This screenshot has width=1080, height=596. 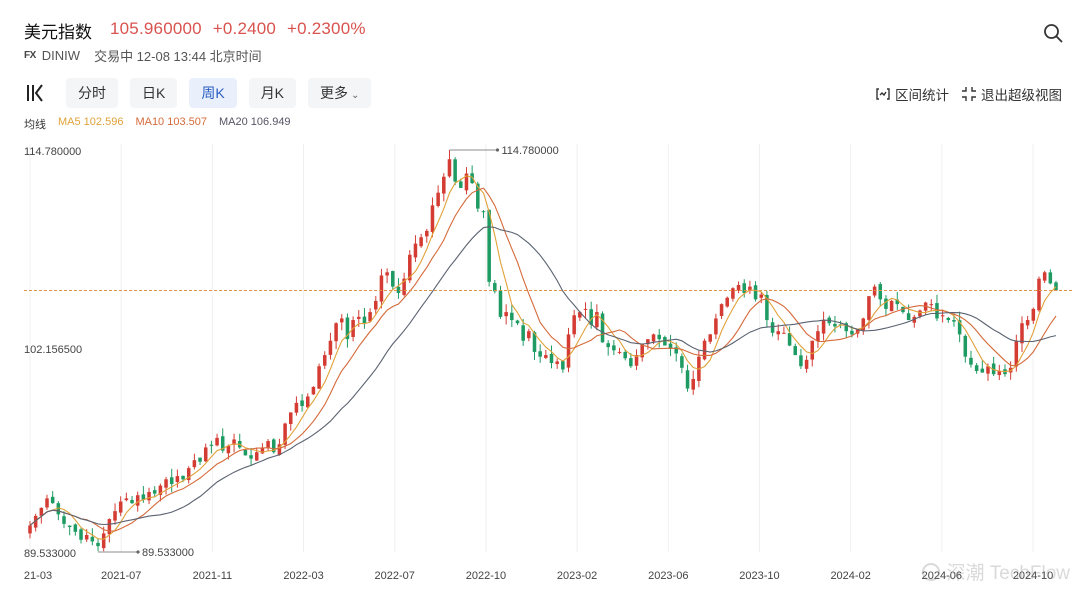 I want to click on search-icon, so click(x=1053, y=33).